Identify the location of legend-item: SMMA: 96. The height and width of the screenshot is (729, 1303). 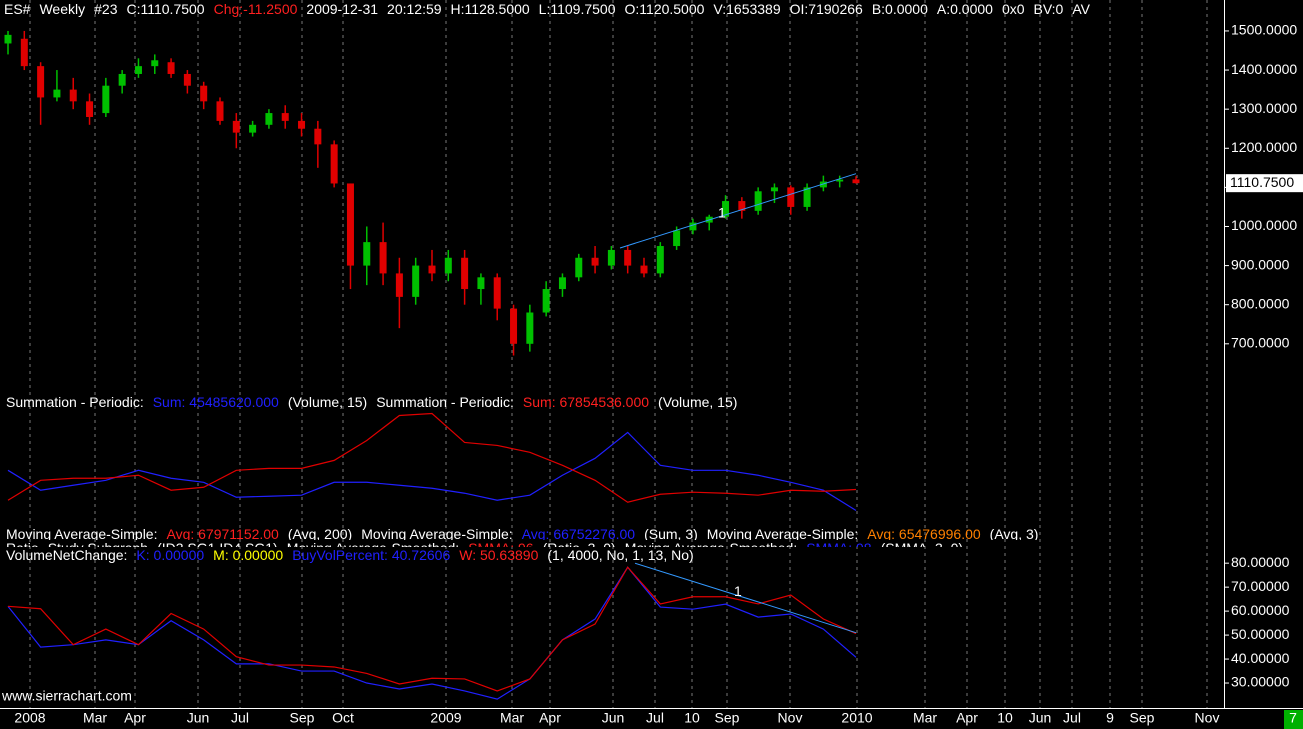
(501, 548).